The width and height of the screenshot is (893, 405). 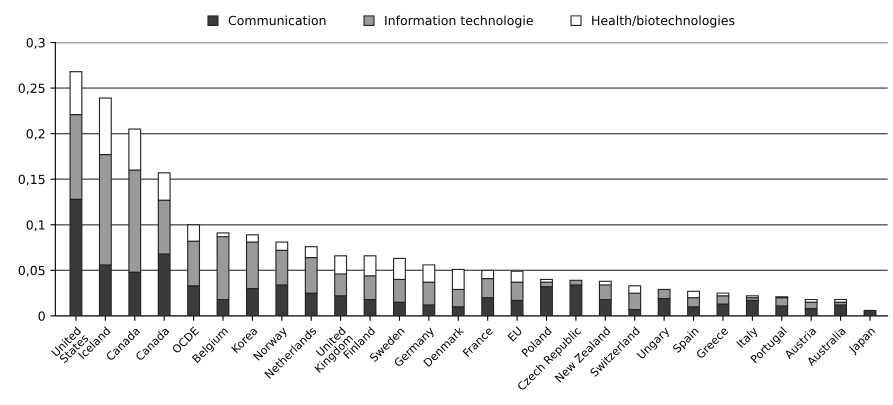 What do you see at coordinates (459, 22) in the screenshot?
I see `legend-label: Information technologie` at bounding box center [459, 22].